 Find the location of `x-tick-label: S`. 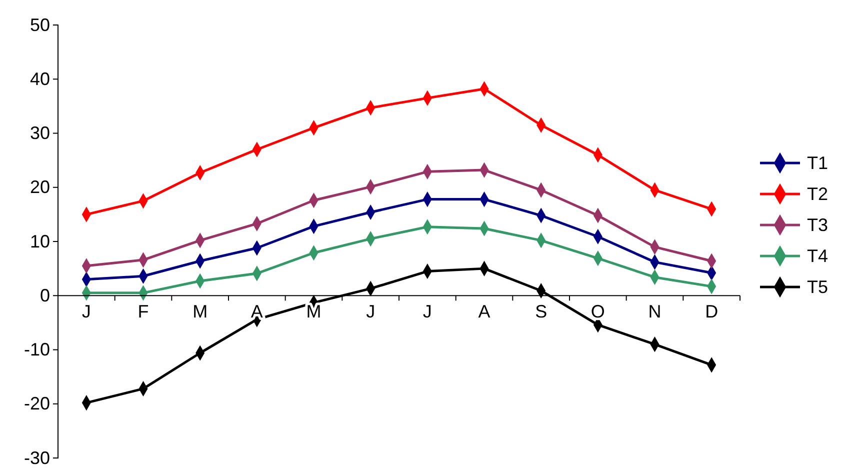

x-tick-label: S is located at coordinates (541, 312).